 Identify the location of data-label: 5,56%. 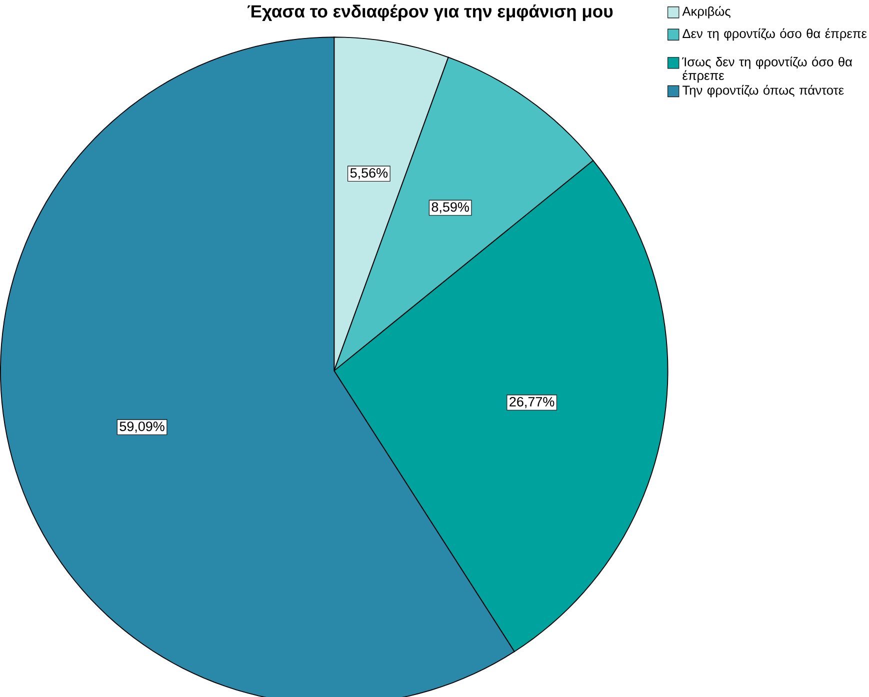
(369, 174).